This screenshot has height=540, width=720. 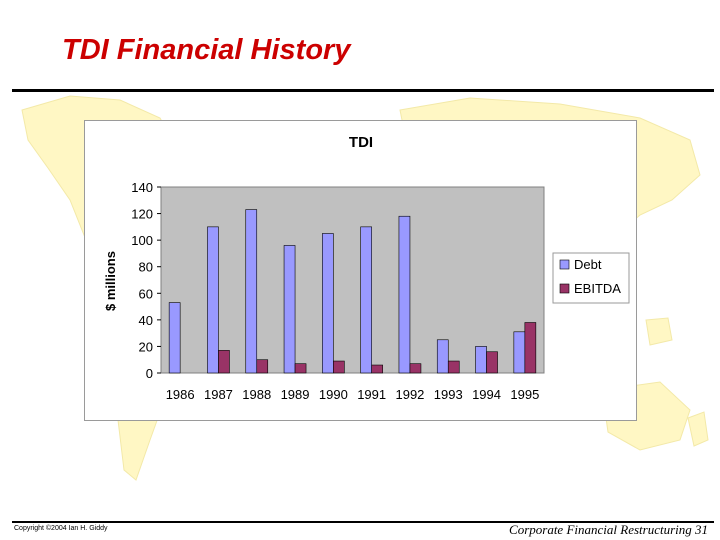 What do you see at coordinates (363, 90) in the screenshot?
I see `title-rule` at bounding box center [363, 90].